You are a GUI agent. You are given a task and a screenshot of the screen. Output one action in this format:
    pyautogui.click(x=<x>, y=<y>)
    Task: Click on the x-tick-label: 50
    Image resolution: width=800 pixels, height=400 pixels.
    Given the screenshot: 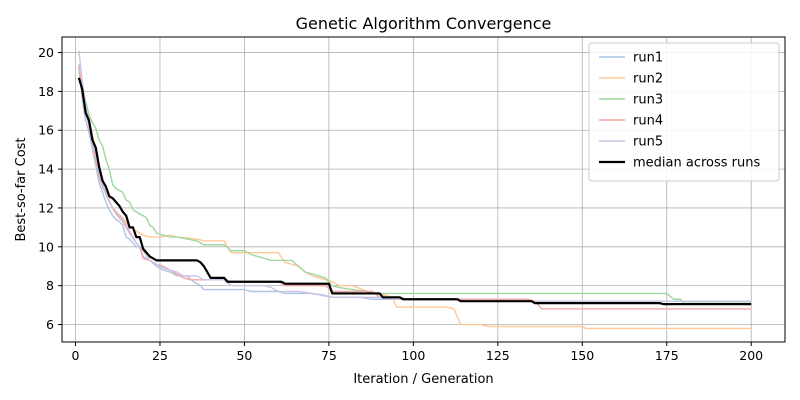 What is the action you would take?
    pyautogui.click(x=244, y=355)
    